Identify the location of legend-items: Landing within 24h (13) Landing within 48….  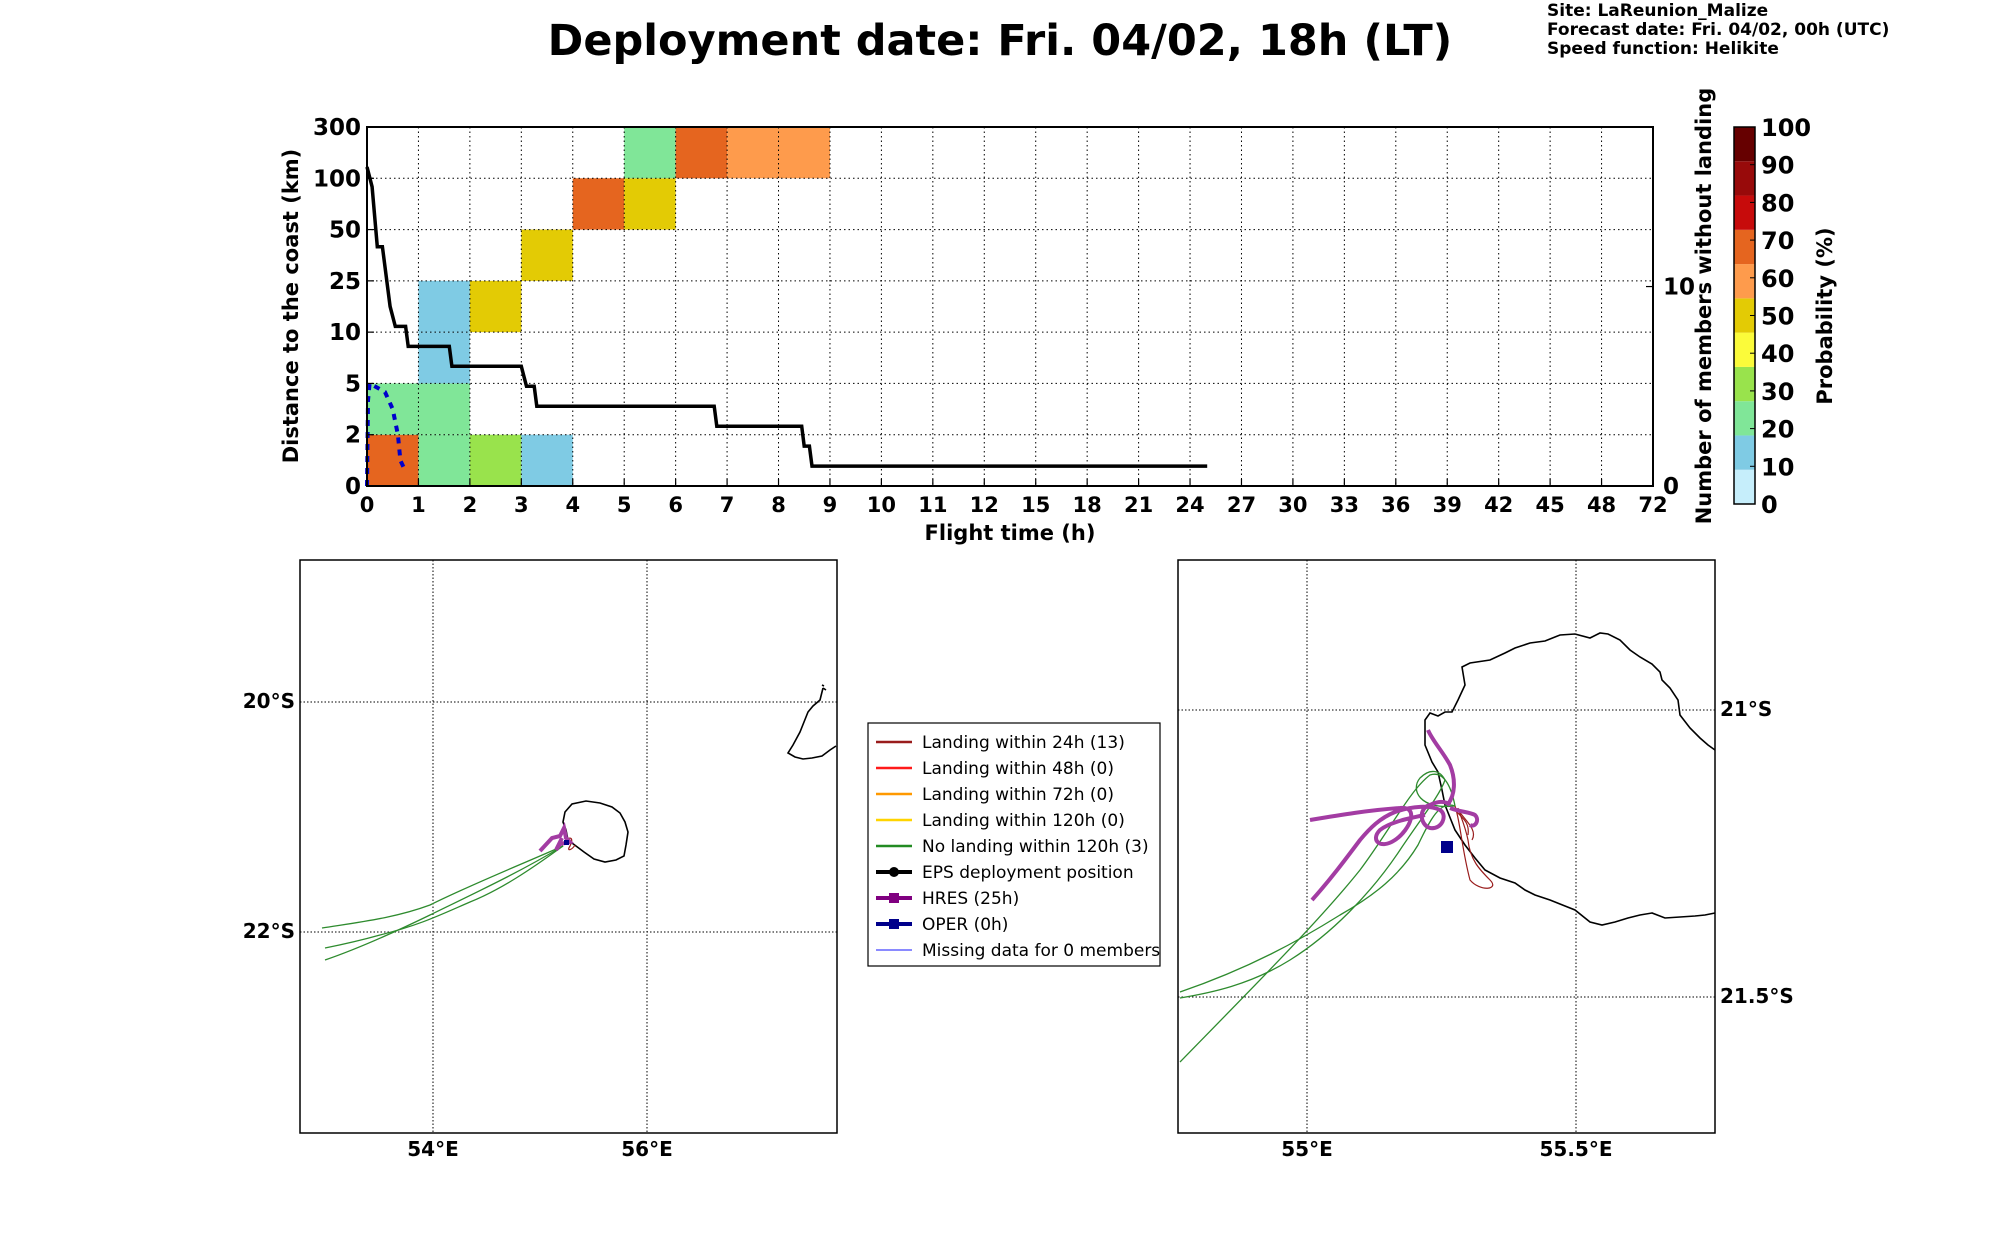
(1018, 847).